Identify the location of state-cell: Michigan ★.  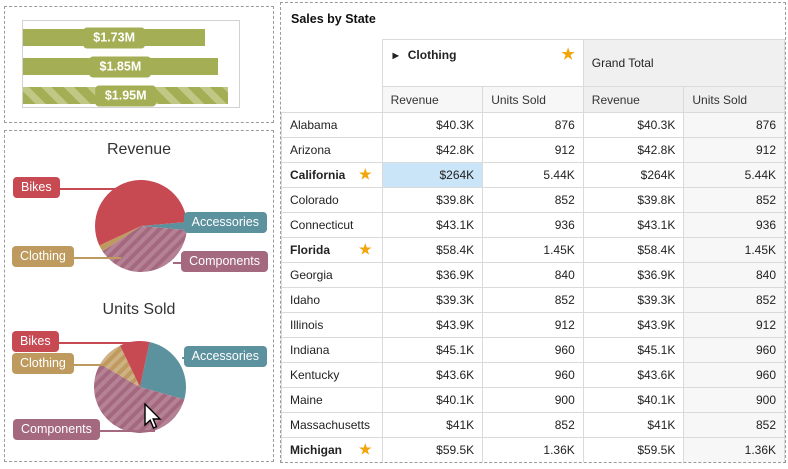
(332, 449).